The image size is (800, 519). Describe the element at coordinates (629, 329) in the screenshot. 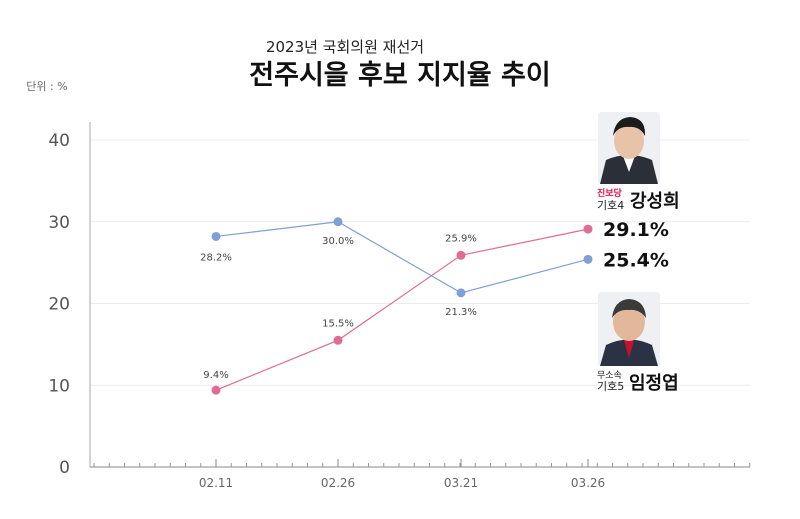

I see `candidate-photo-lim` at that location.